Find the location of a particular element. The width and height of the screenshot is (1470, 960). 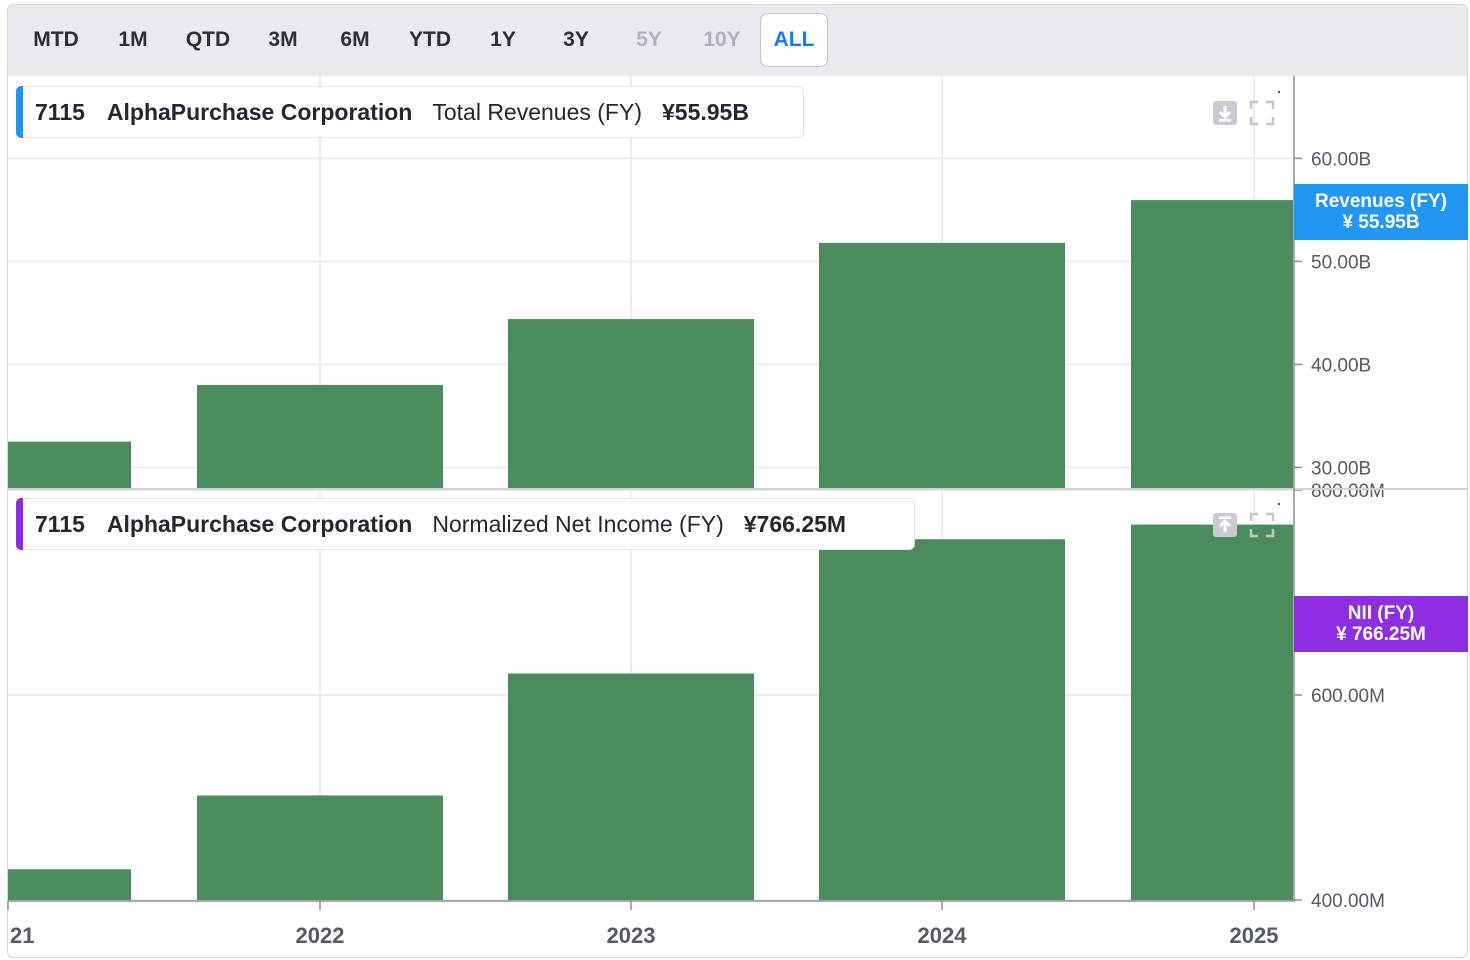

legend-metric: Normalized Net Income (FY) is located at coordinates (578, 523).